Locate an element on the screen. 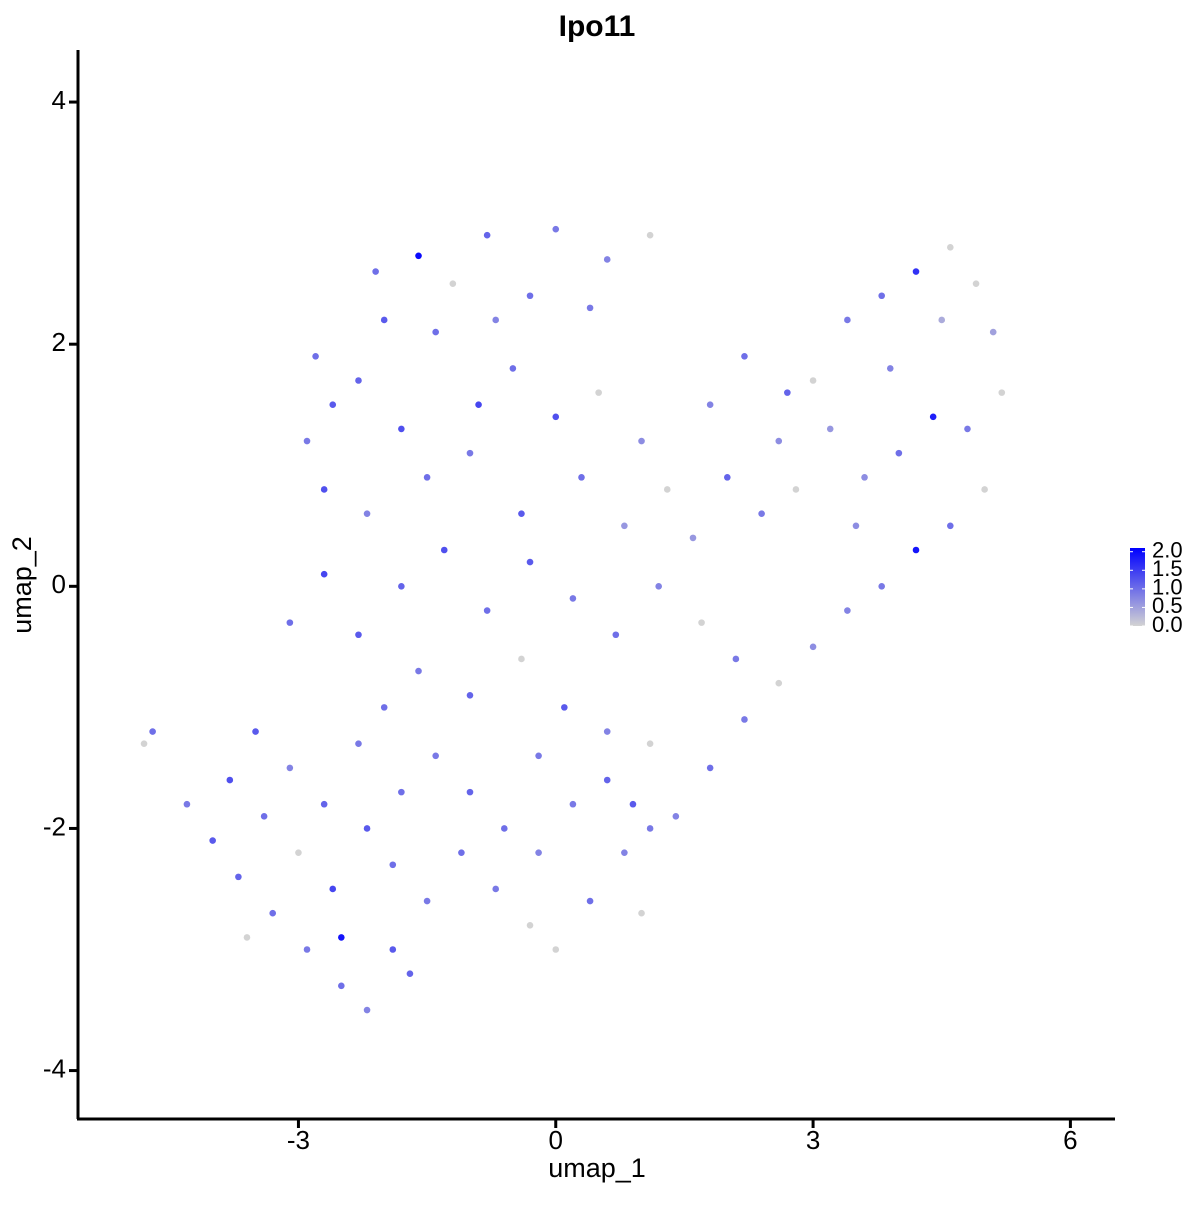 Image resolution: width=1200 pixels, height=1205 pixels. chart-title: Ipo11 is located at coordinates (597, 26).